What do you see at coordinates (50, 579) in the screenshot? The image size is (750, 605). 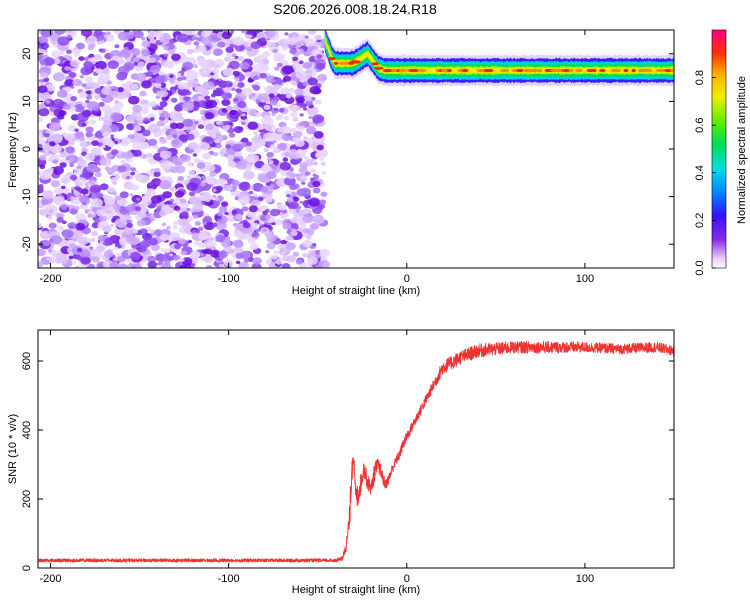 I see `x-tick-label: -200` at bounding box center [50, 579].